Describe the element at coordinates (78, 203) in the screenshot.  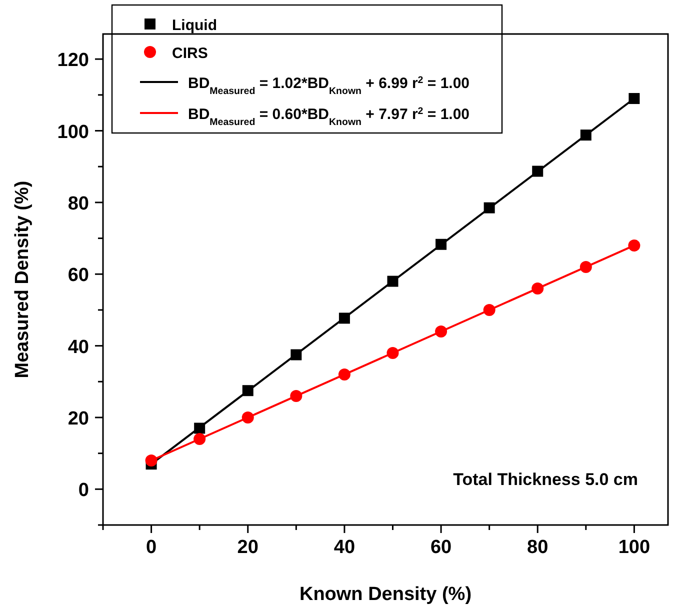
I see `y-tick-label: 80` at that location.